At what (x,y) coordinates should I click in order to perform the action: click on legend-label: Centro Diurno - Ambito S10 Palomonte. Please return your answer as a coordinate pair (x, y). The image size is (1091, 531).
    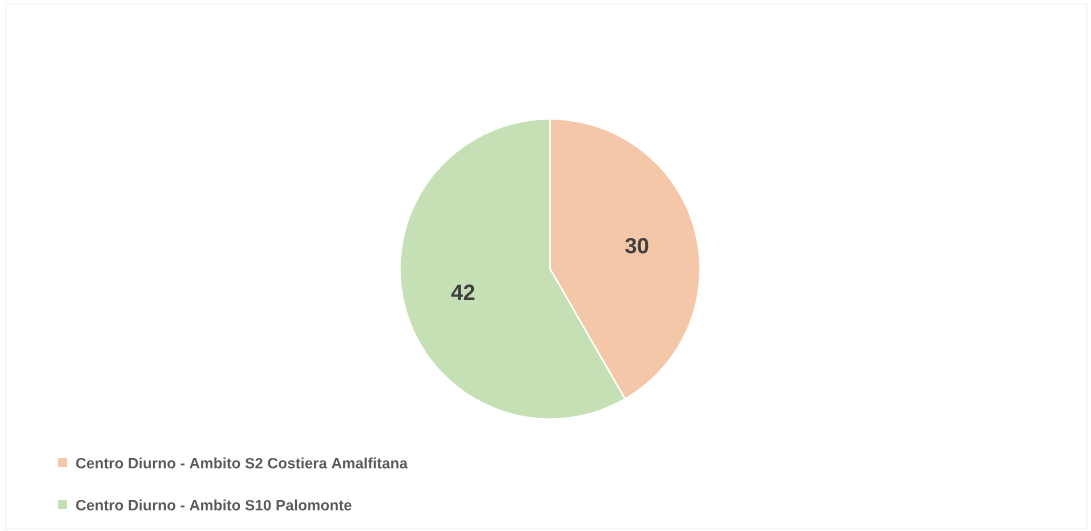
    Looking at the image, I should click on (214, 505).